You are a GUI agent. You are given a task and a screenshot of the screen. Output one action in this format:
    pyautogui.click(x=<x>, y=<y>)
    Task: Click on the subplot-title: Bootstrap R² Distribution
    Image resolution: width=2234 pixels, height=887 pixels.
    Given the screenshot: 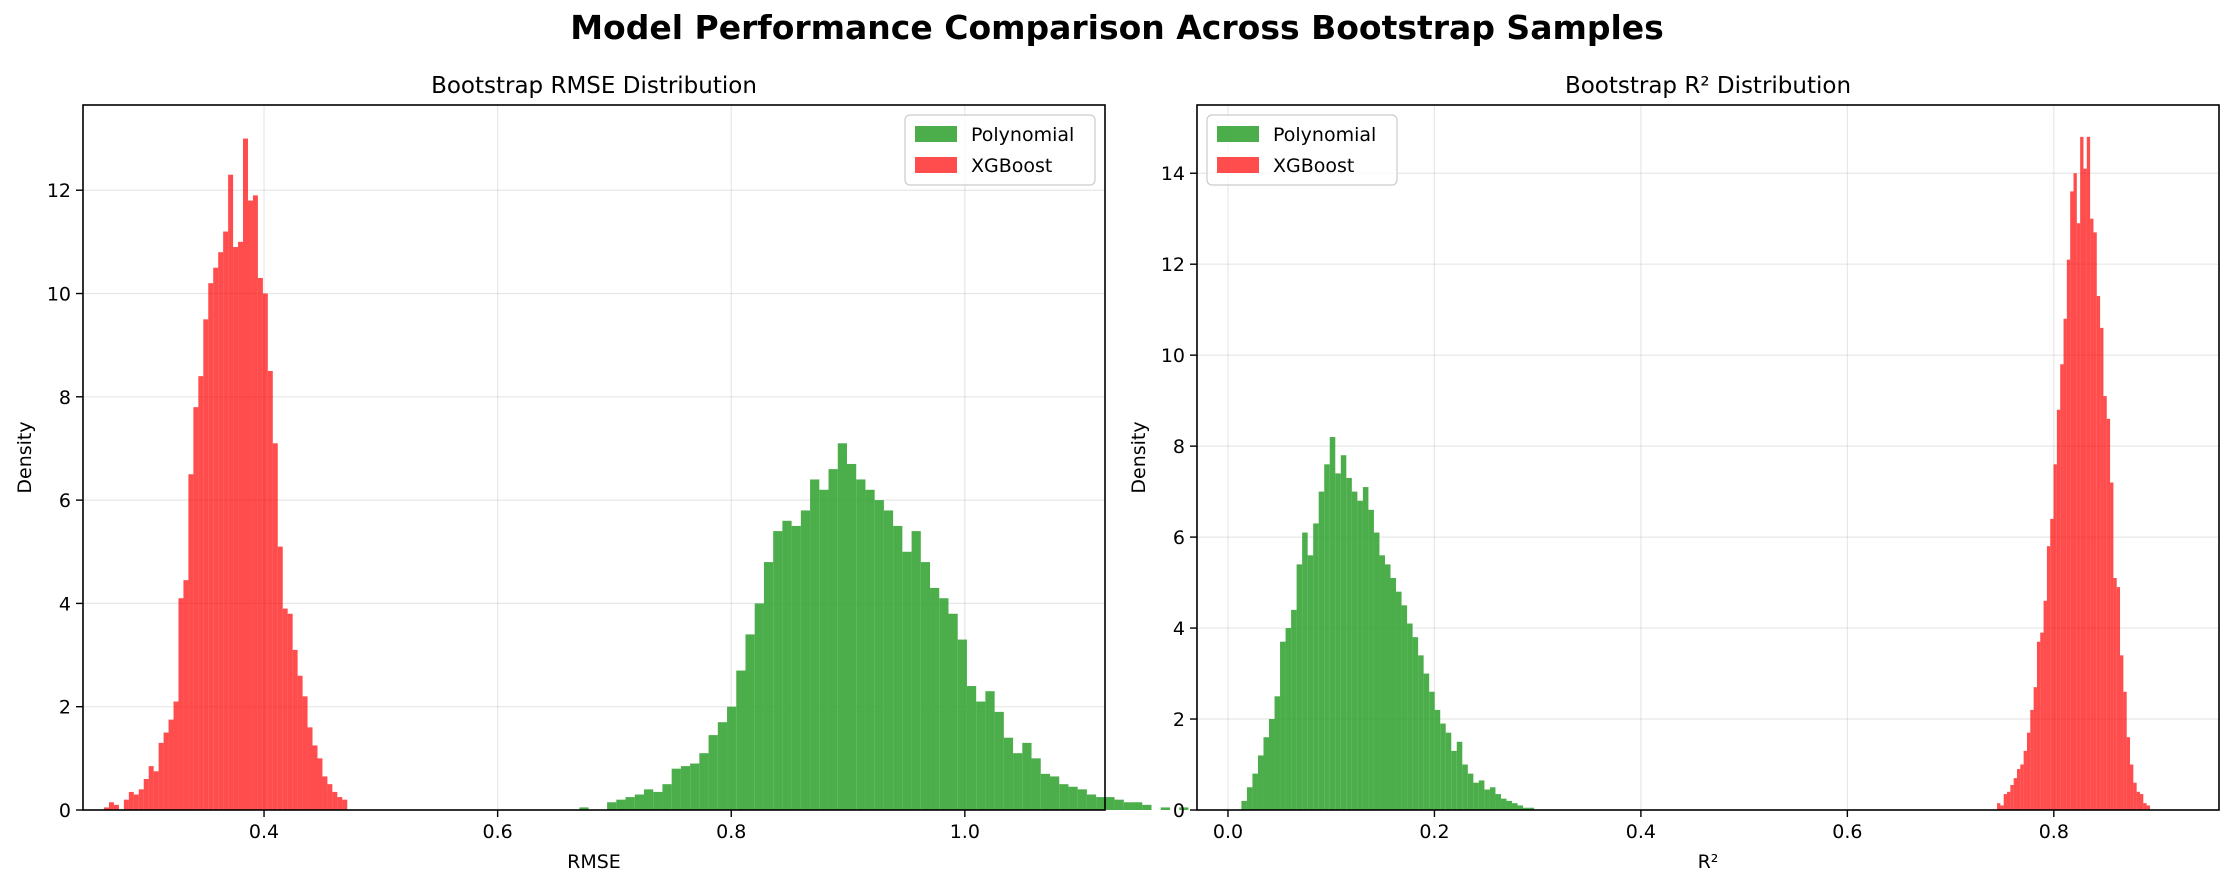 What is the action you would take?
    pyautogui.click(x=1708, y=86)
    